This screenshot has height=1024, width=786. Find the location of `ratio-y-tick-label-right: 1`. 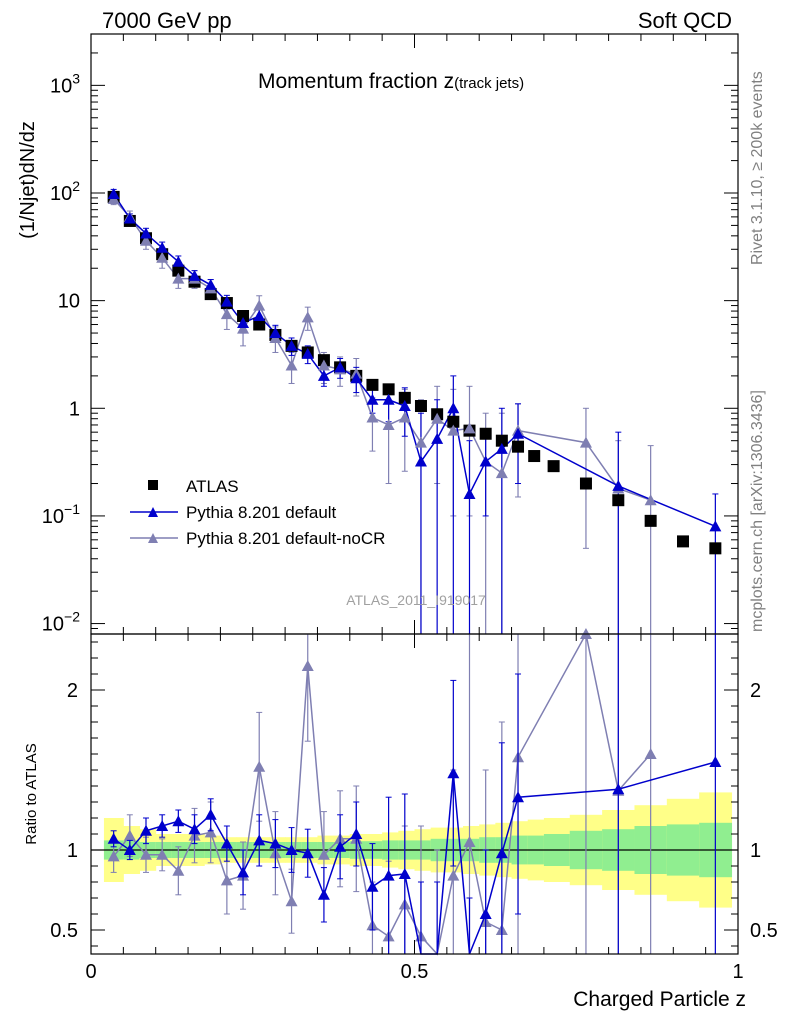

ratio-y-tick-label-right: 1 is located at coordinates (755, 851).